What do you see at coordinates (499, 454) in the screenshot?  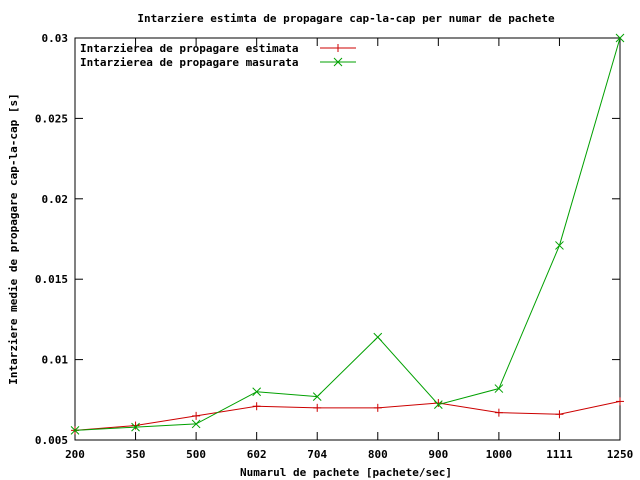 I see `x-tick-label: 1000` at bounding box center [499, 454].